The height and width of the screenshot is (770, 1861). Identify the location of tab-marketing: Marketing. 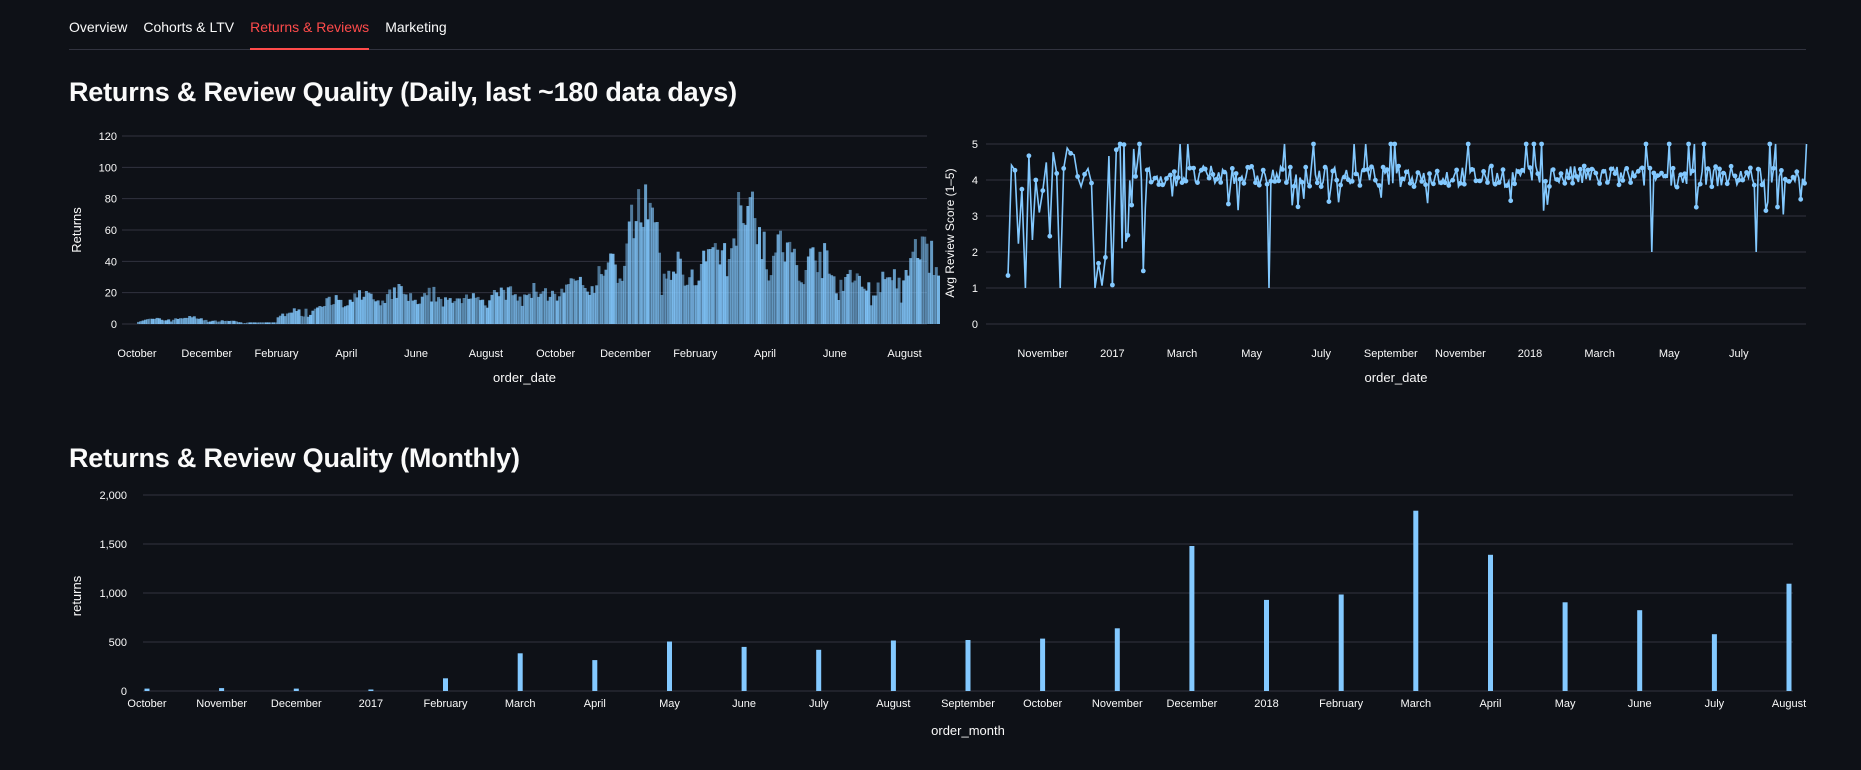
(416, 27).